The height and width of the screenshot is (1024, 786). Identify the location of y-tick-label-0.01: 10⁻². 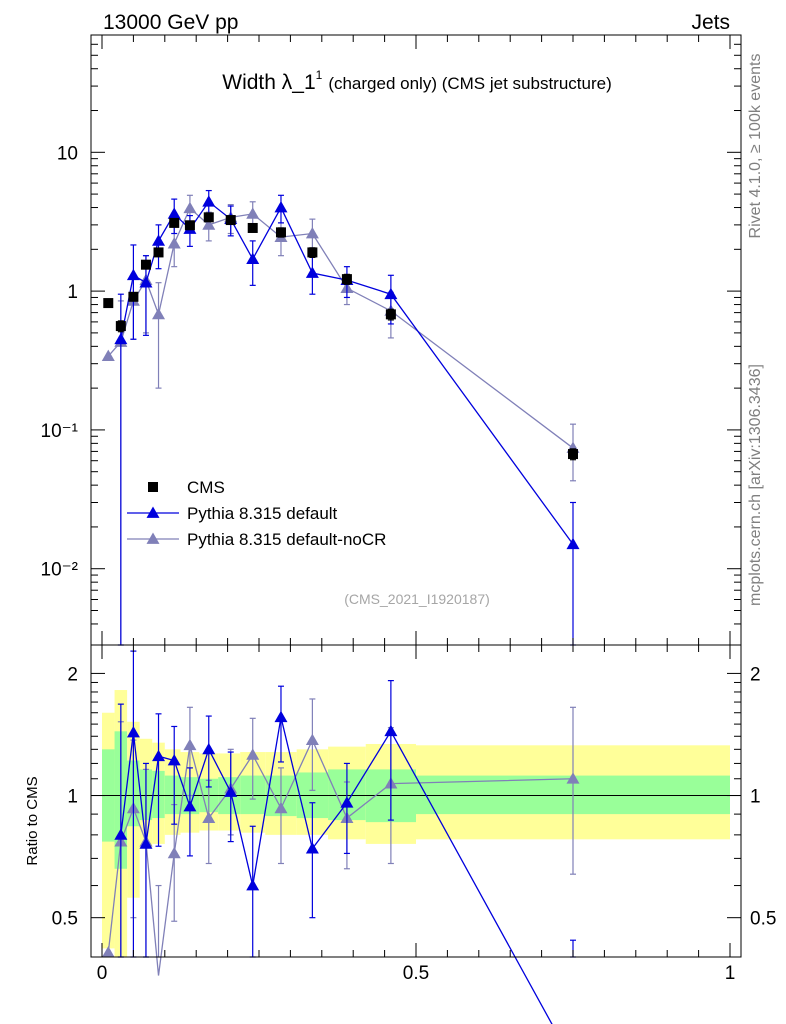
(60, 570).